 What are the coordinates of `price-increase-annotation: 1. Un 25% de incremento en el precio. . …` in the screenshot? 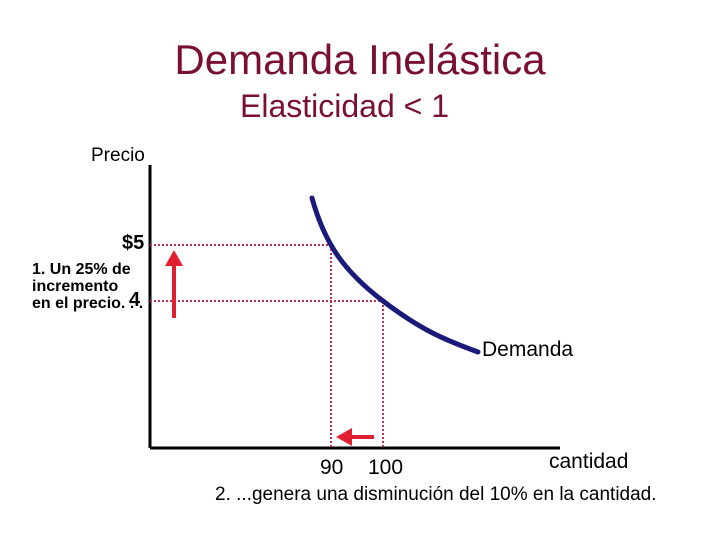 It's located at (87, 286).